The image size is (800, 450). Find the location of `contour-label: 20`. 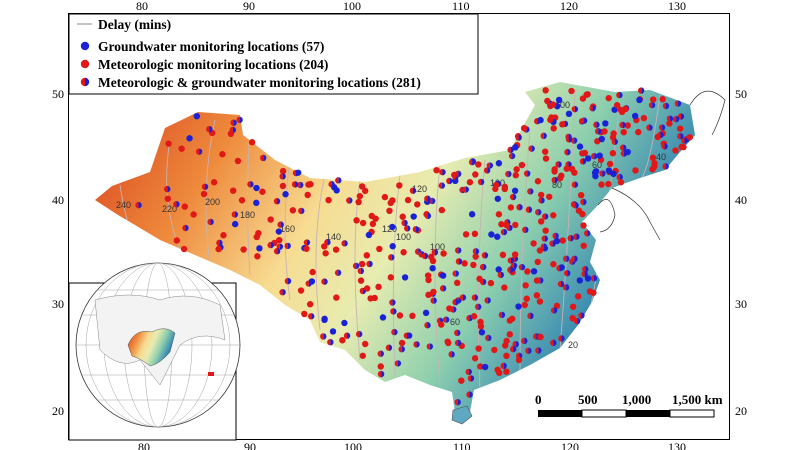

contour-label: 20 is located at coordinates (573, 345).